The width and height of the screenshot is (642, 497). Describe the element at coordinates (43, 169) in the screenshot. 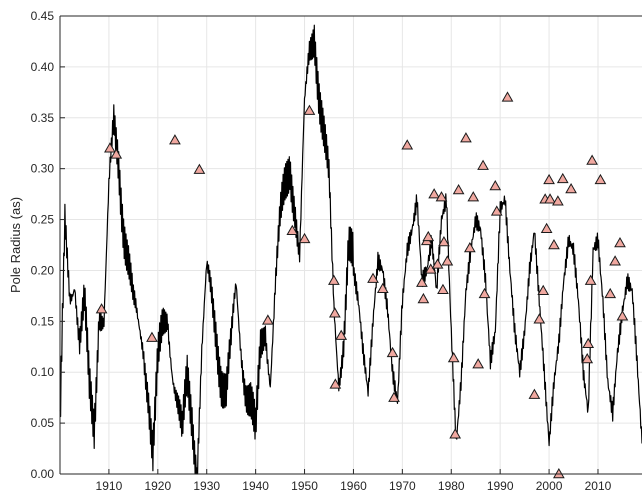

I see `y-tick-label: 0.30` at that location.